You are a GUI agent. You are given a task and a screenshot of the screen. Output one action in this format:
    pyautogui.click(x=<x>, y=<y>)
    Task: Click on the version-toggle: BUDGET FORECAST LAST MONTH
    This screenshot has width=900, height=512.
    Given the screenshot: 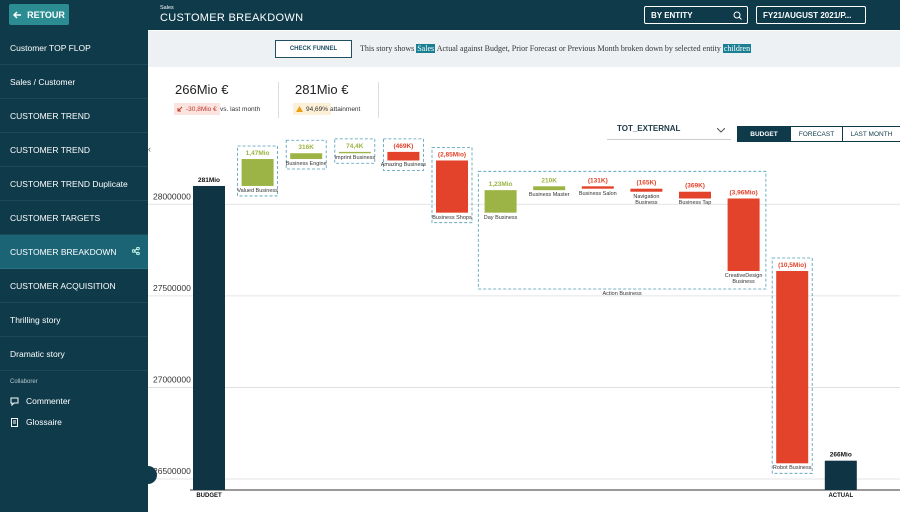 What is the action you would take?
    pyautogui.click(x=818, y=134)
    